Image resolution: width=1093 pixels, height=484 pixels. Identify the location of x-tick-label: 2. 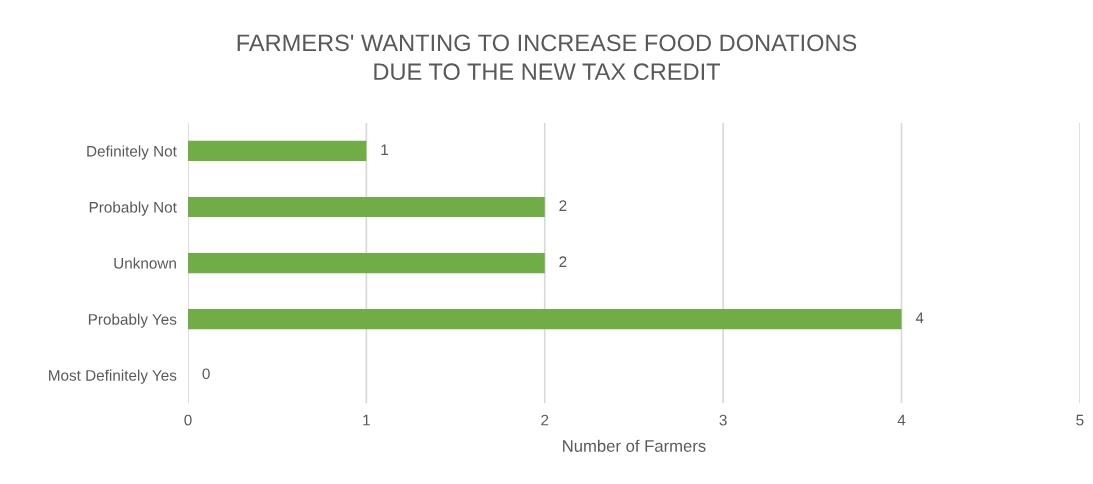
(545, 420).